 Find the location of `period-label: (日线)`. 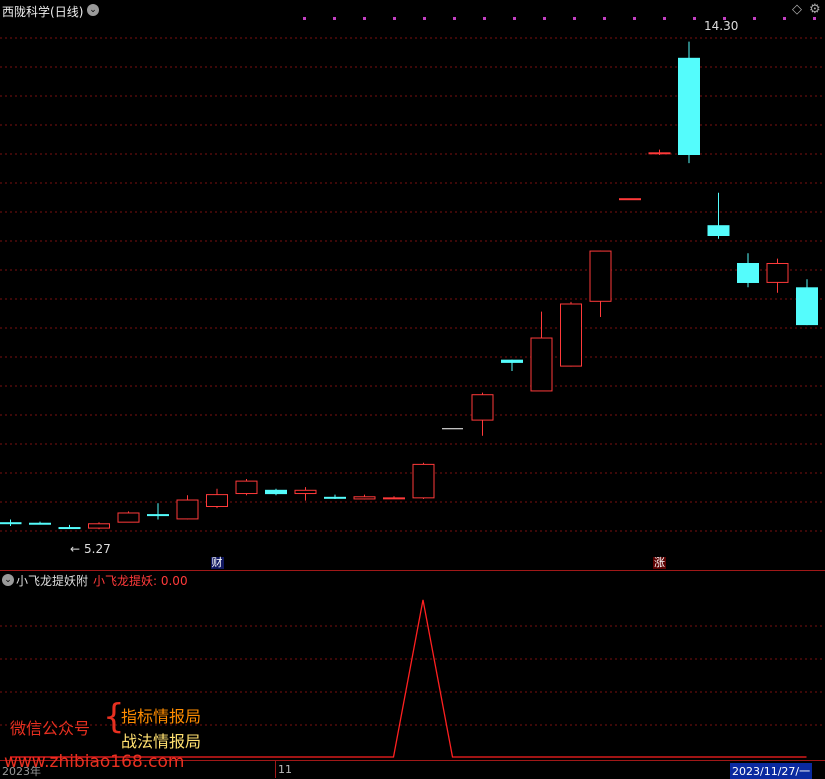

period-label: (日线) is located at coordinates (67, 12).